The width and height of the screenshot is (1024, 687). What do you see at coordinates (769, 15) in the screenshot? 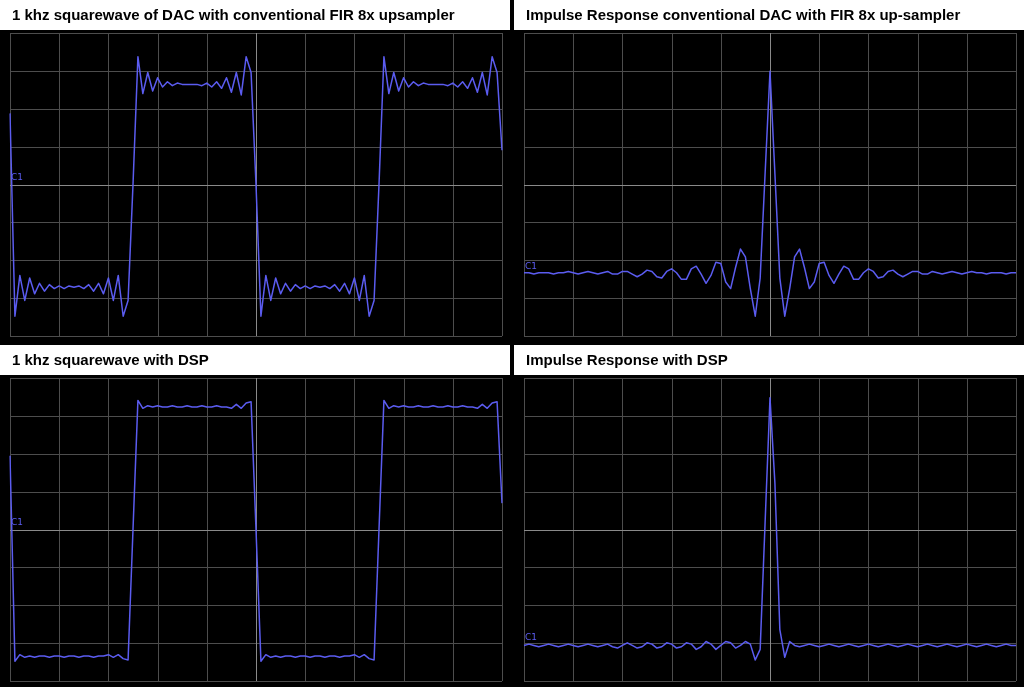
I see `chart-title: Impulse Response conventional DAC with FIR 8x up-sampler` at bounding box center [769, 15].